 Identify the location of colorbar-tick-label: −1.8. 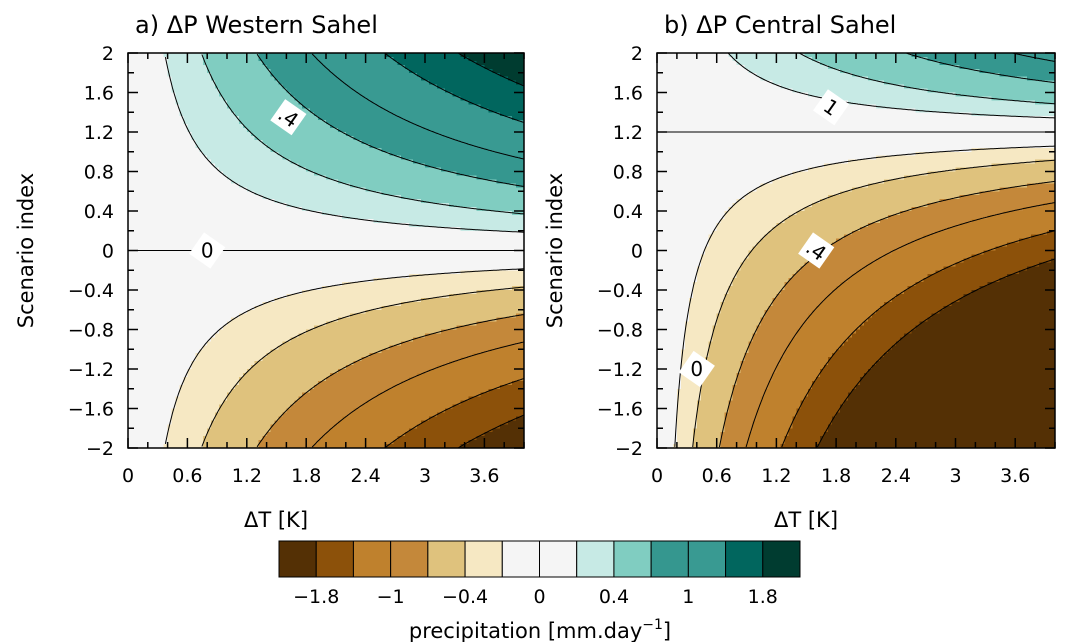
(316, 597).